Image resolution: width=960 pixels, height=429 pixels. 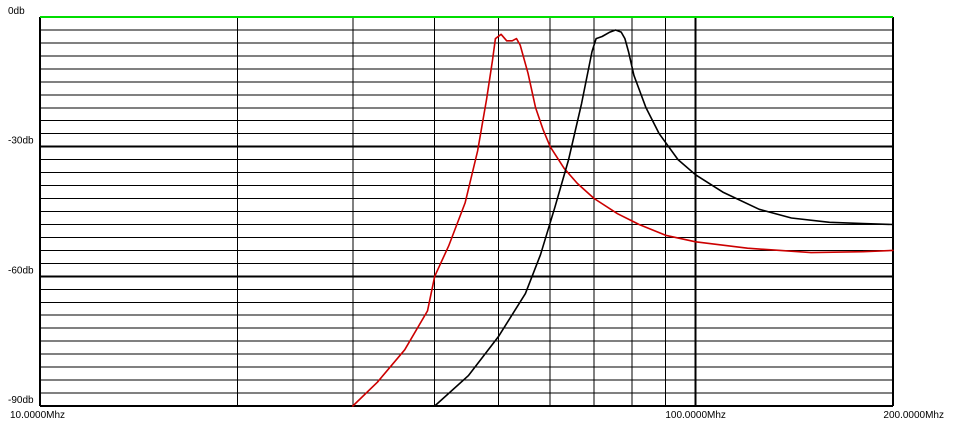 What do you see at coordinates (695, 415) in the screenshot?
I see `x-tick-label: 100.0000Mhz` at bounding box center [695, 415].